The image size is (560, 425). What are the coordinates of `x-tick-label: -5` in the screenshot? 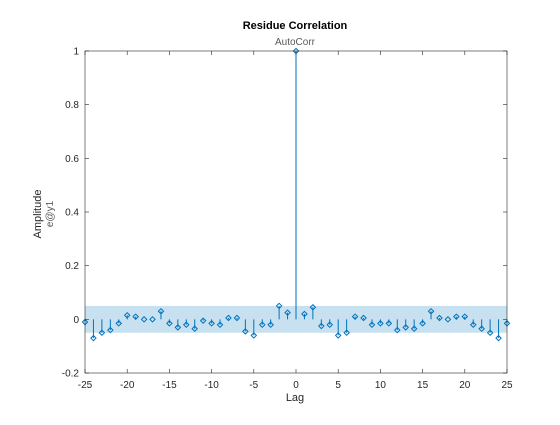 It's located at (253, 385).